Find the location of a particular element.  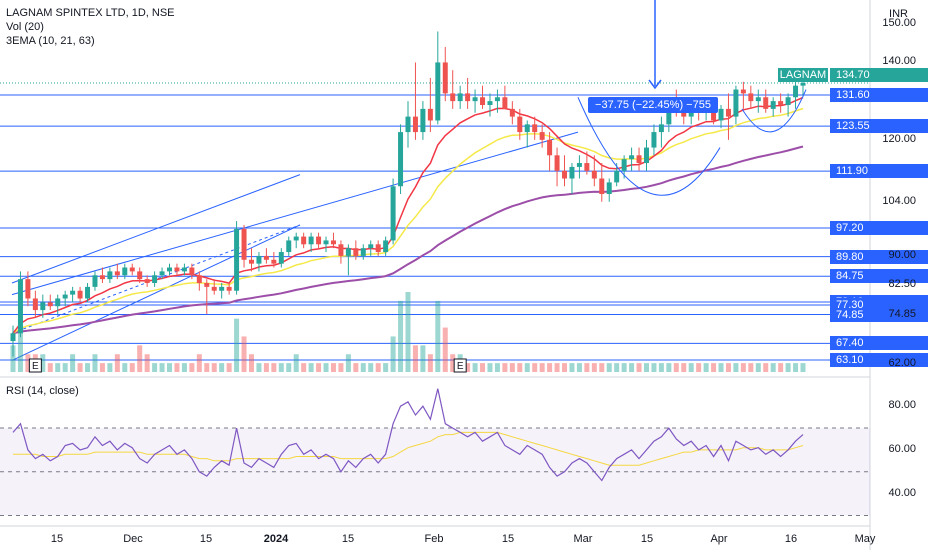

price-tick: 140.00 is located at coordinates (899, 61).